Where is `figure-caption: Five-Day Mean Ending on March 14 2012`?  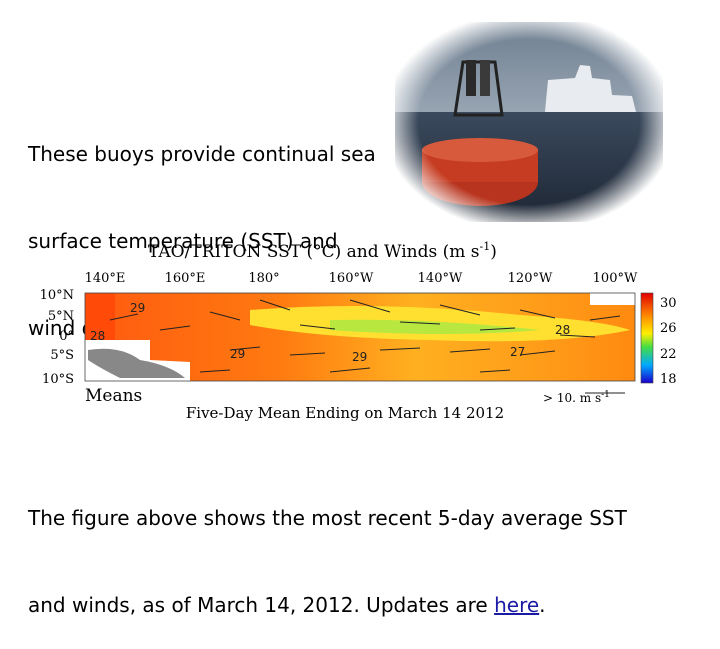 figure-caption: Five-Day Mean Ending on March 14 2012 is located at coordinates (345, 413).